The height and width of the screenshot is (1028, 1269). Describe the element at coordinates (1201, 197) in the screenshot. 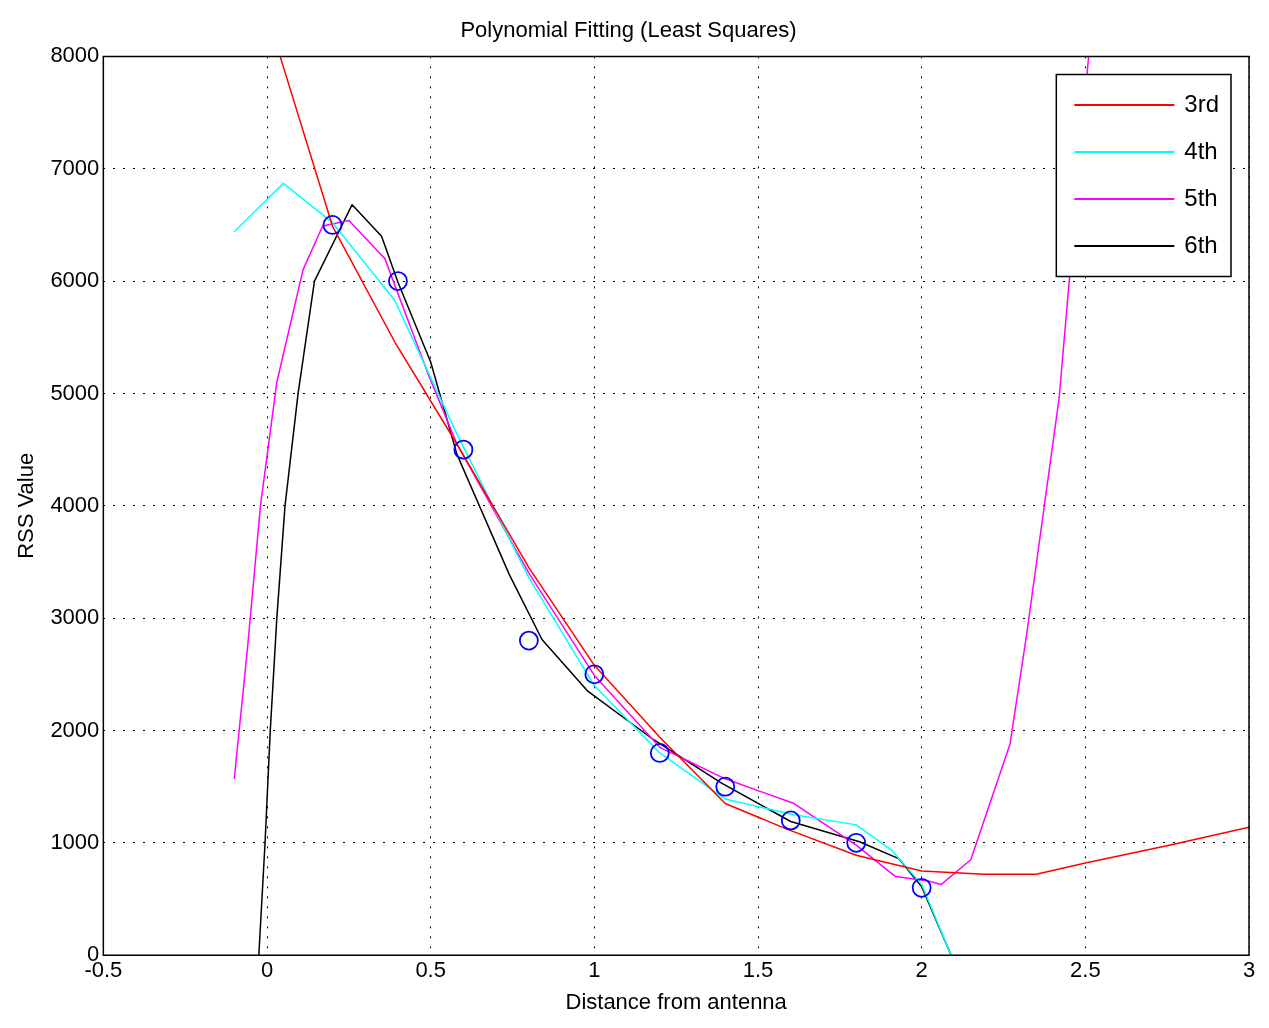

I see `legend-label: 5th` at that location.